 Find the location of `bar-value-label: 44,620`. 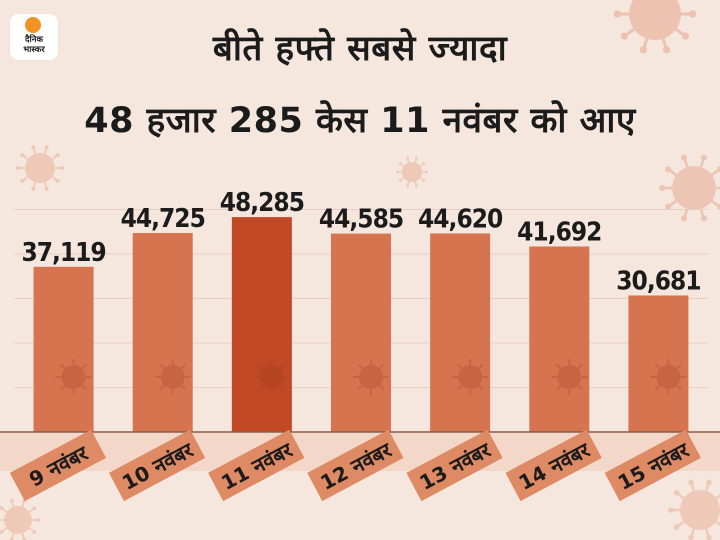

bar-value-label: 44,620 is located at coordinates (460, 219).